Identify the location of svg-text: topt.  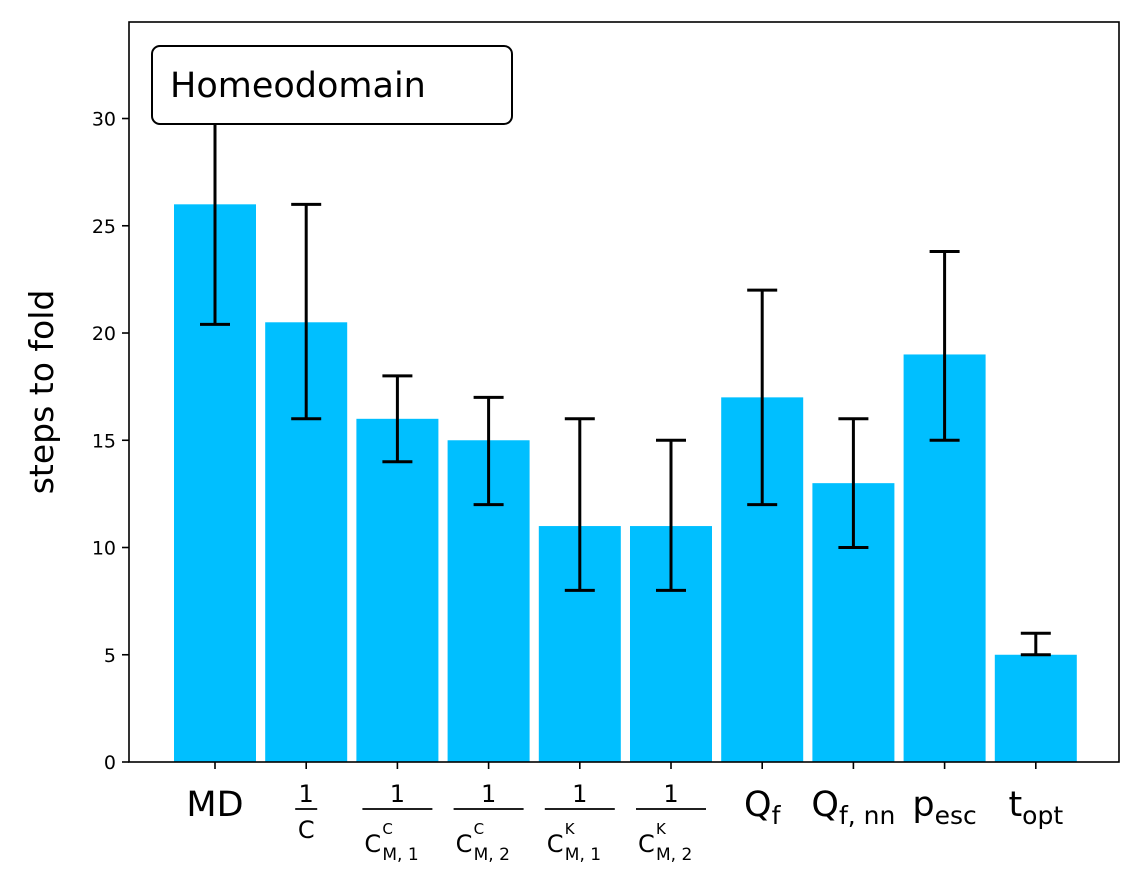
(1035, 807).